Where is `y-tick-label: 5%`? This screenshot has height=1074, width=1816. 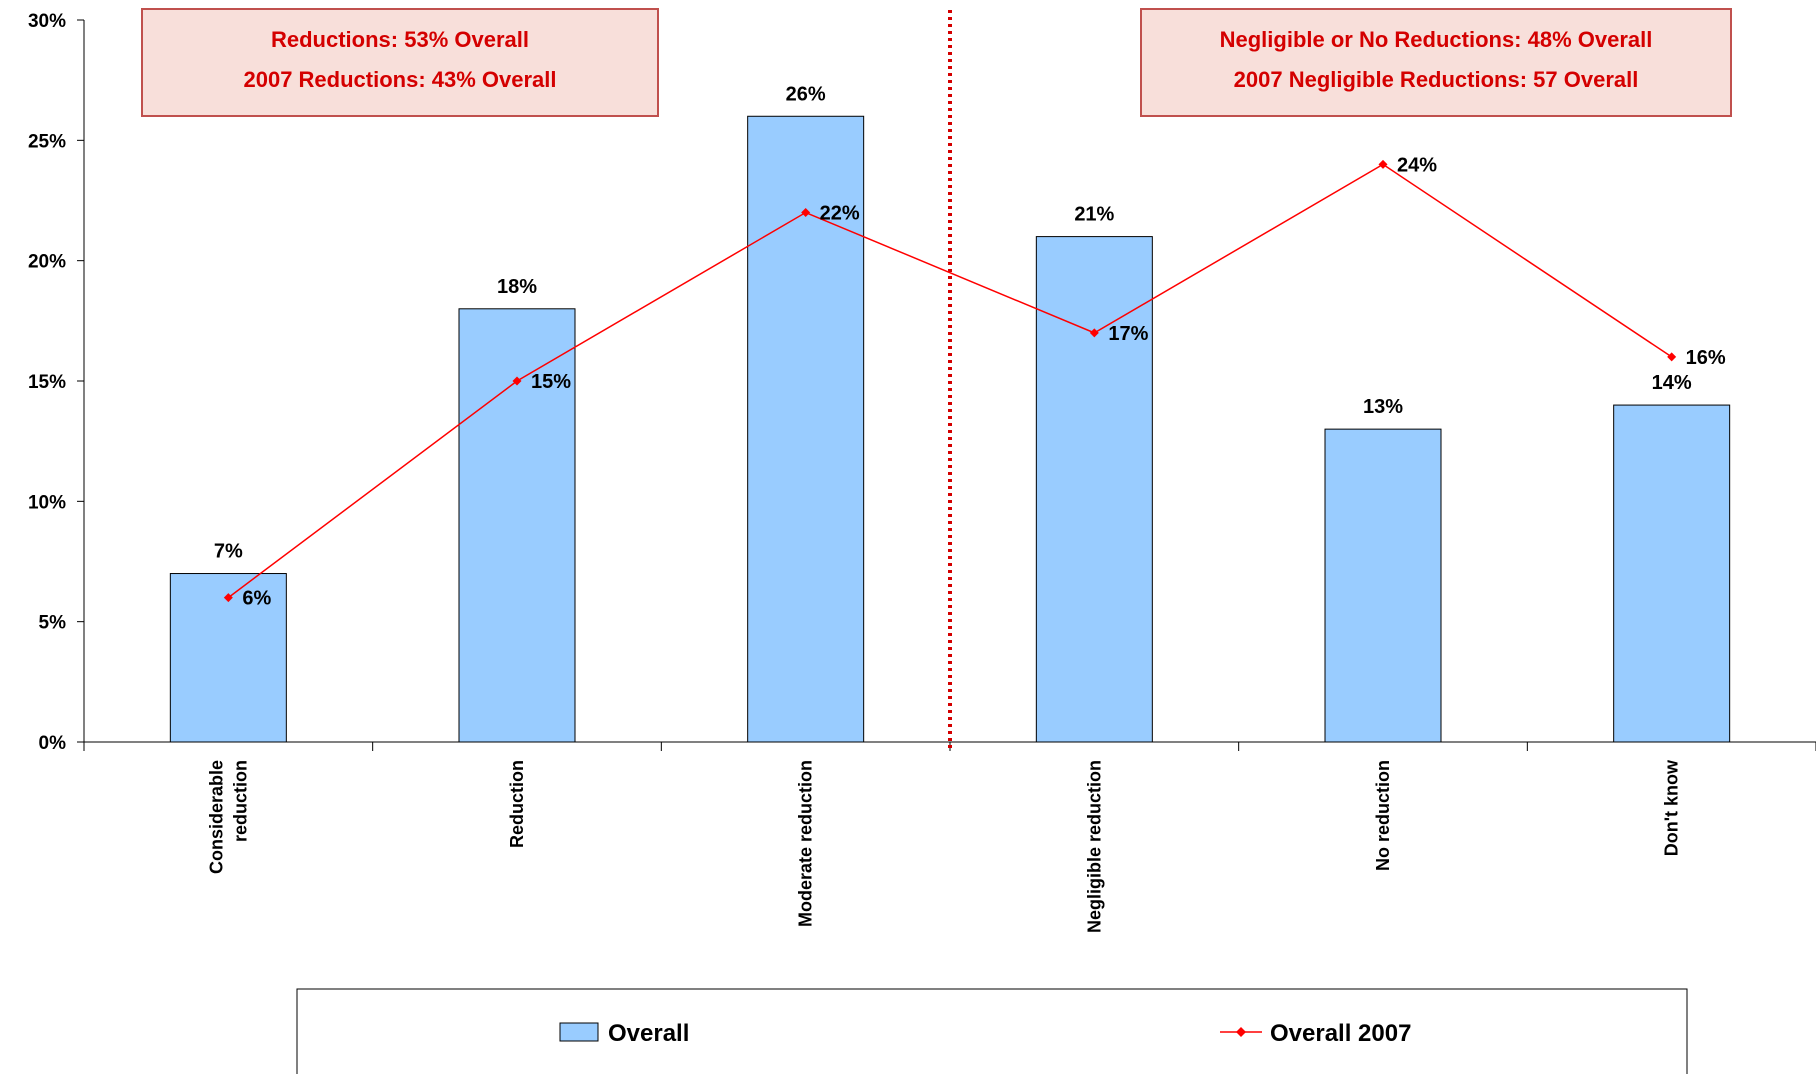 y-tick-label: 5% is located at coordinates (53, 623).